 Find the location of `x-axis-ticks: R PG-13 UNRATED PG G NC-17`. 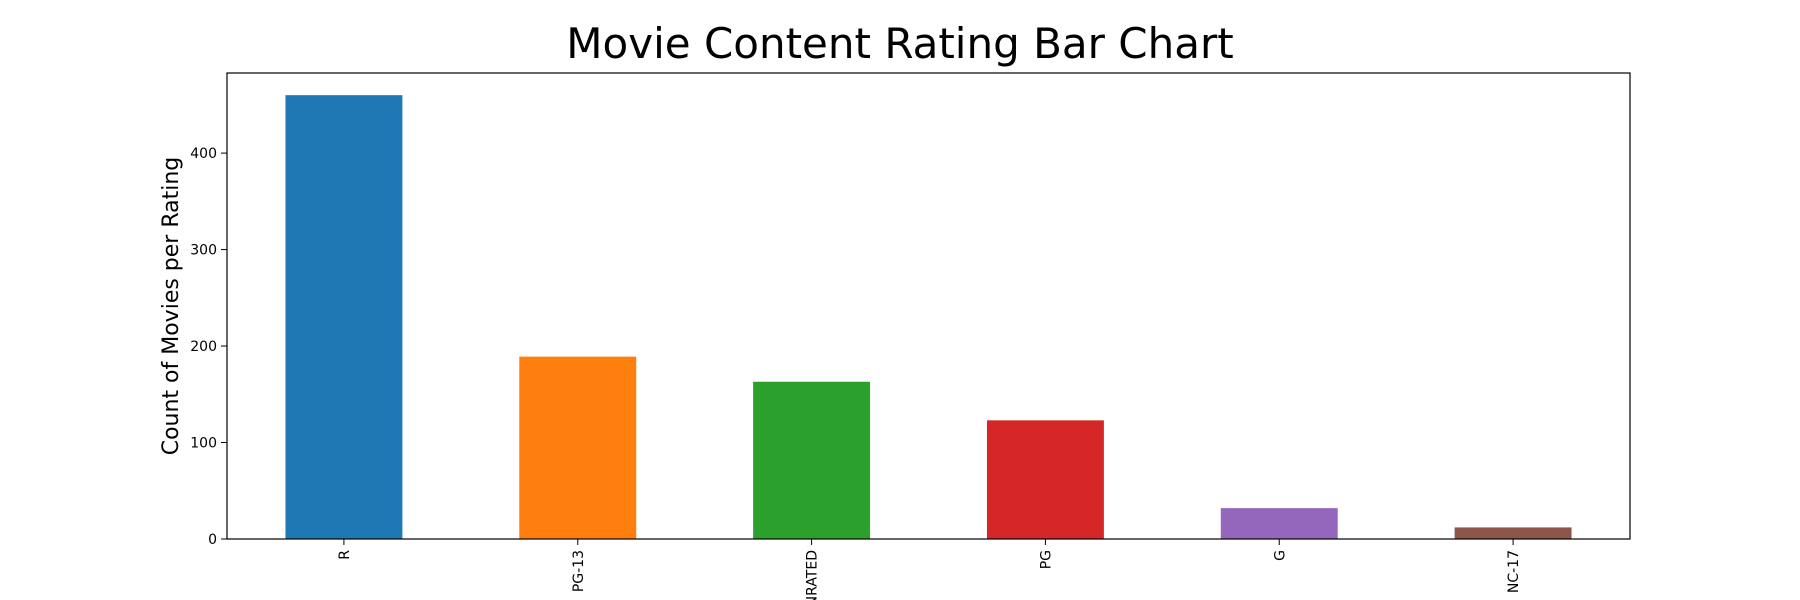

x-axis-ticks: R PG-13 UNRATED PG G NC-17 is located at coordinates (929, 569).